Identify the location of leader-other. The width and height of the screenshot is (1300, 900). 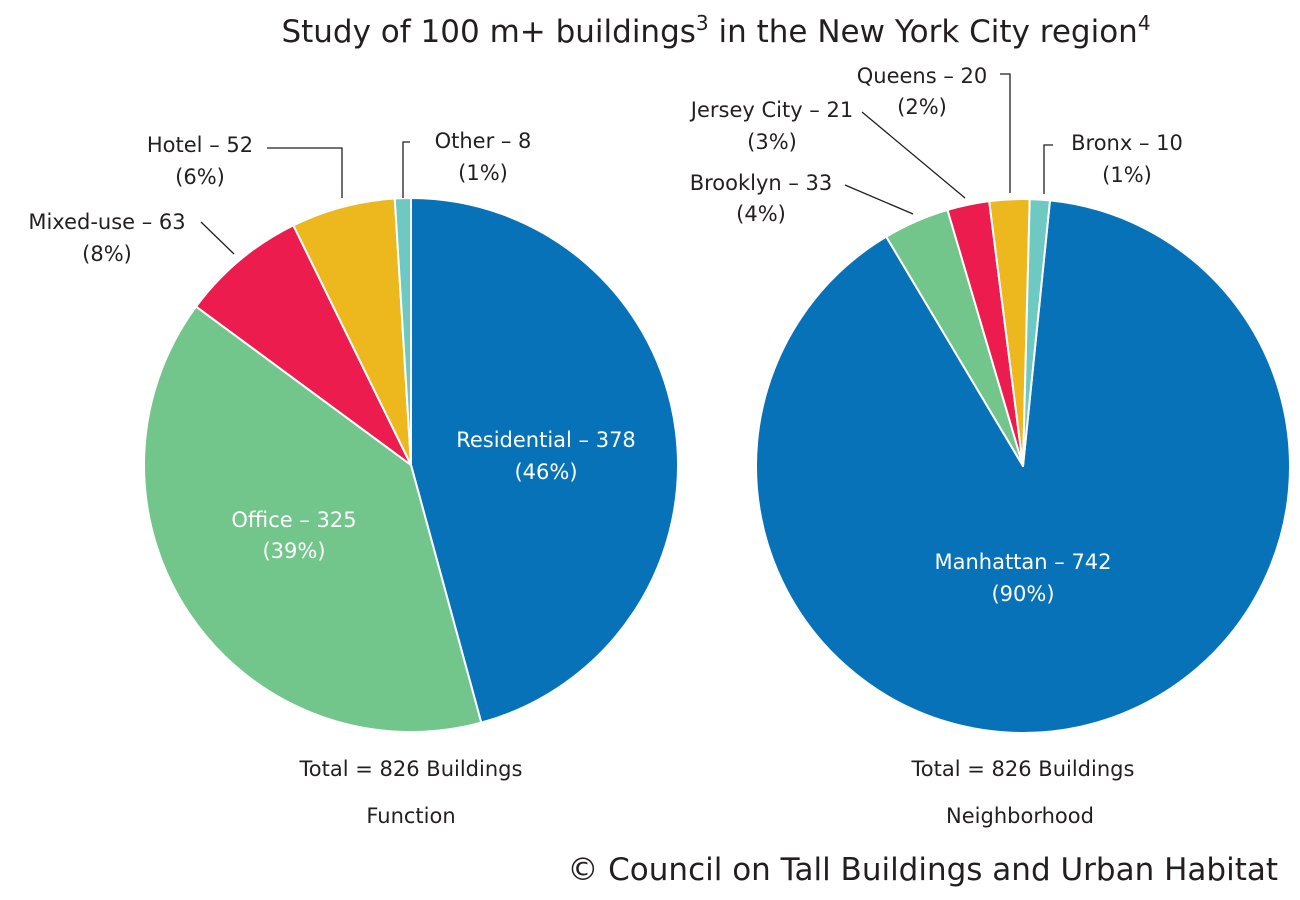
(406, 169).